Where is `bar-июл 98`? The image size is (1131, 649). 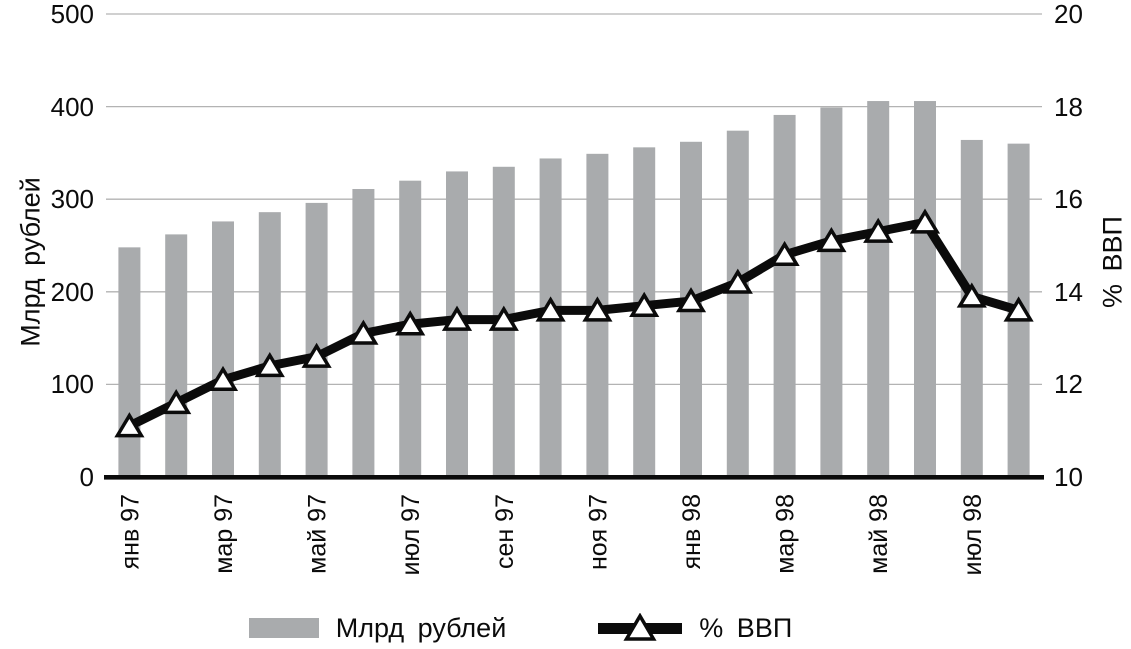
bar-июл 98 is located at coordinates (971, 308).